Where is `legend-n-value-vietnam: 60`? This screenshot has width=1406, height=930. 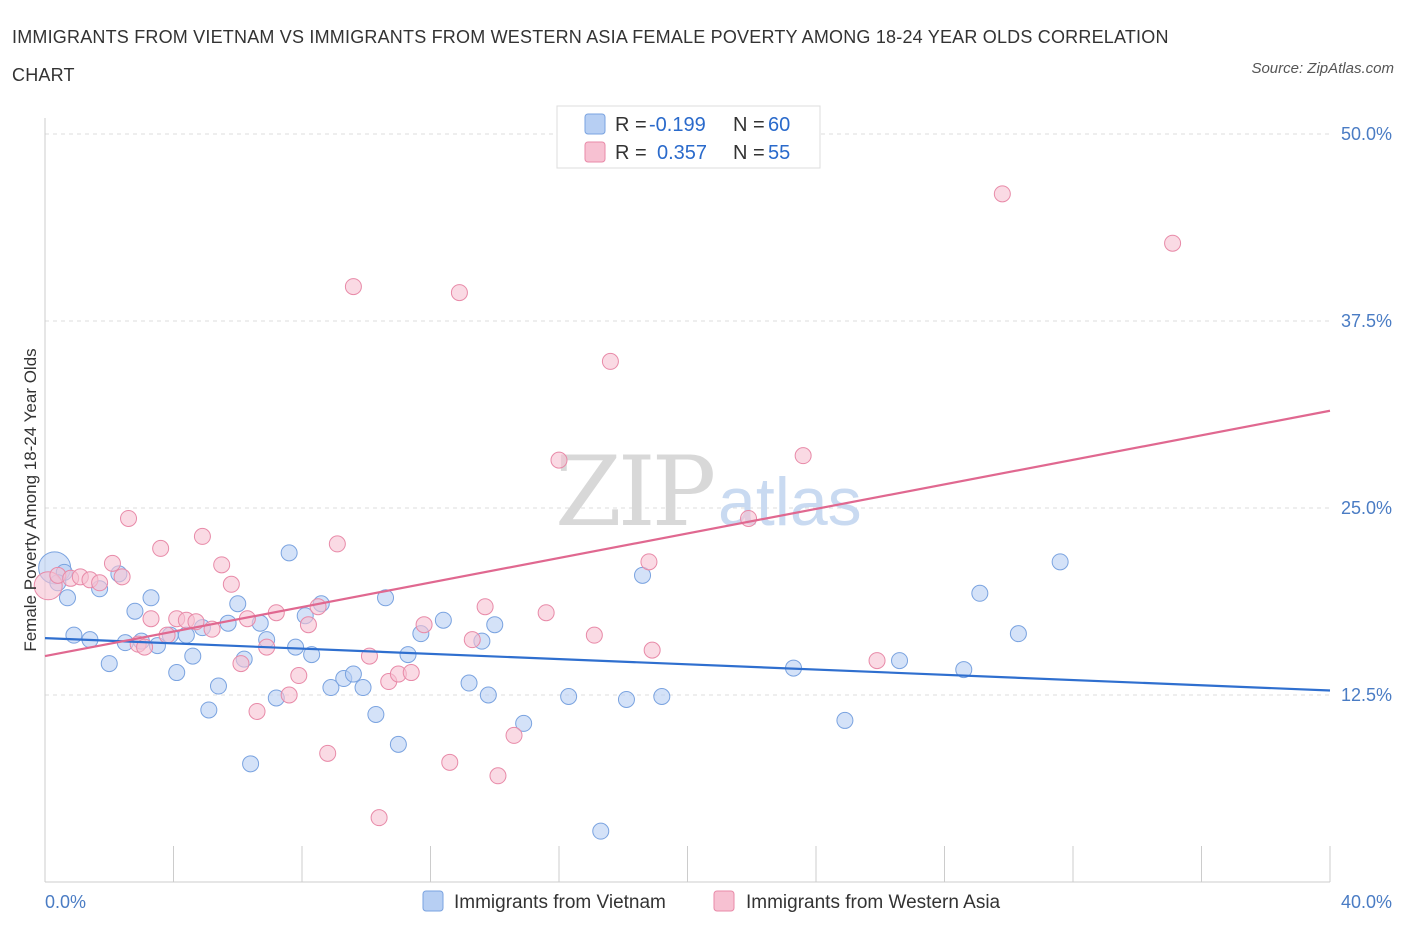
legend-n-value-vietnam: 60 is located at coordinates (779, 125).